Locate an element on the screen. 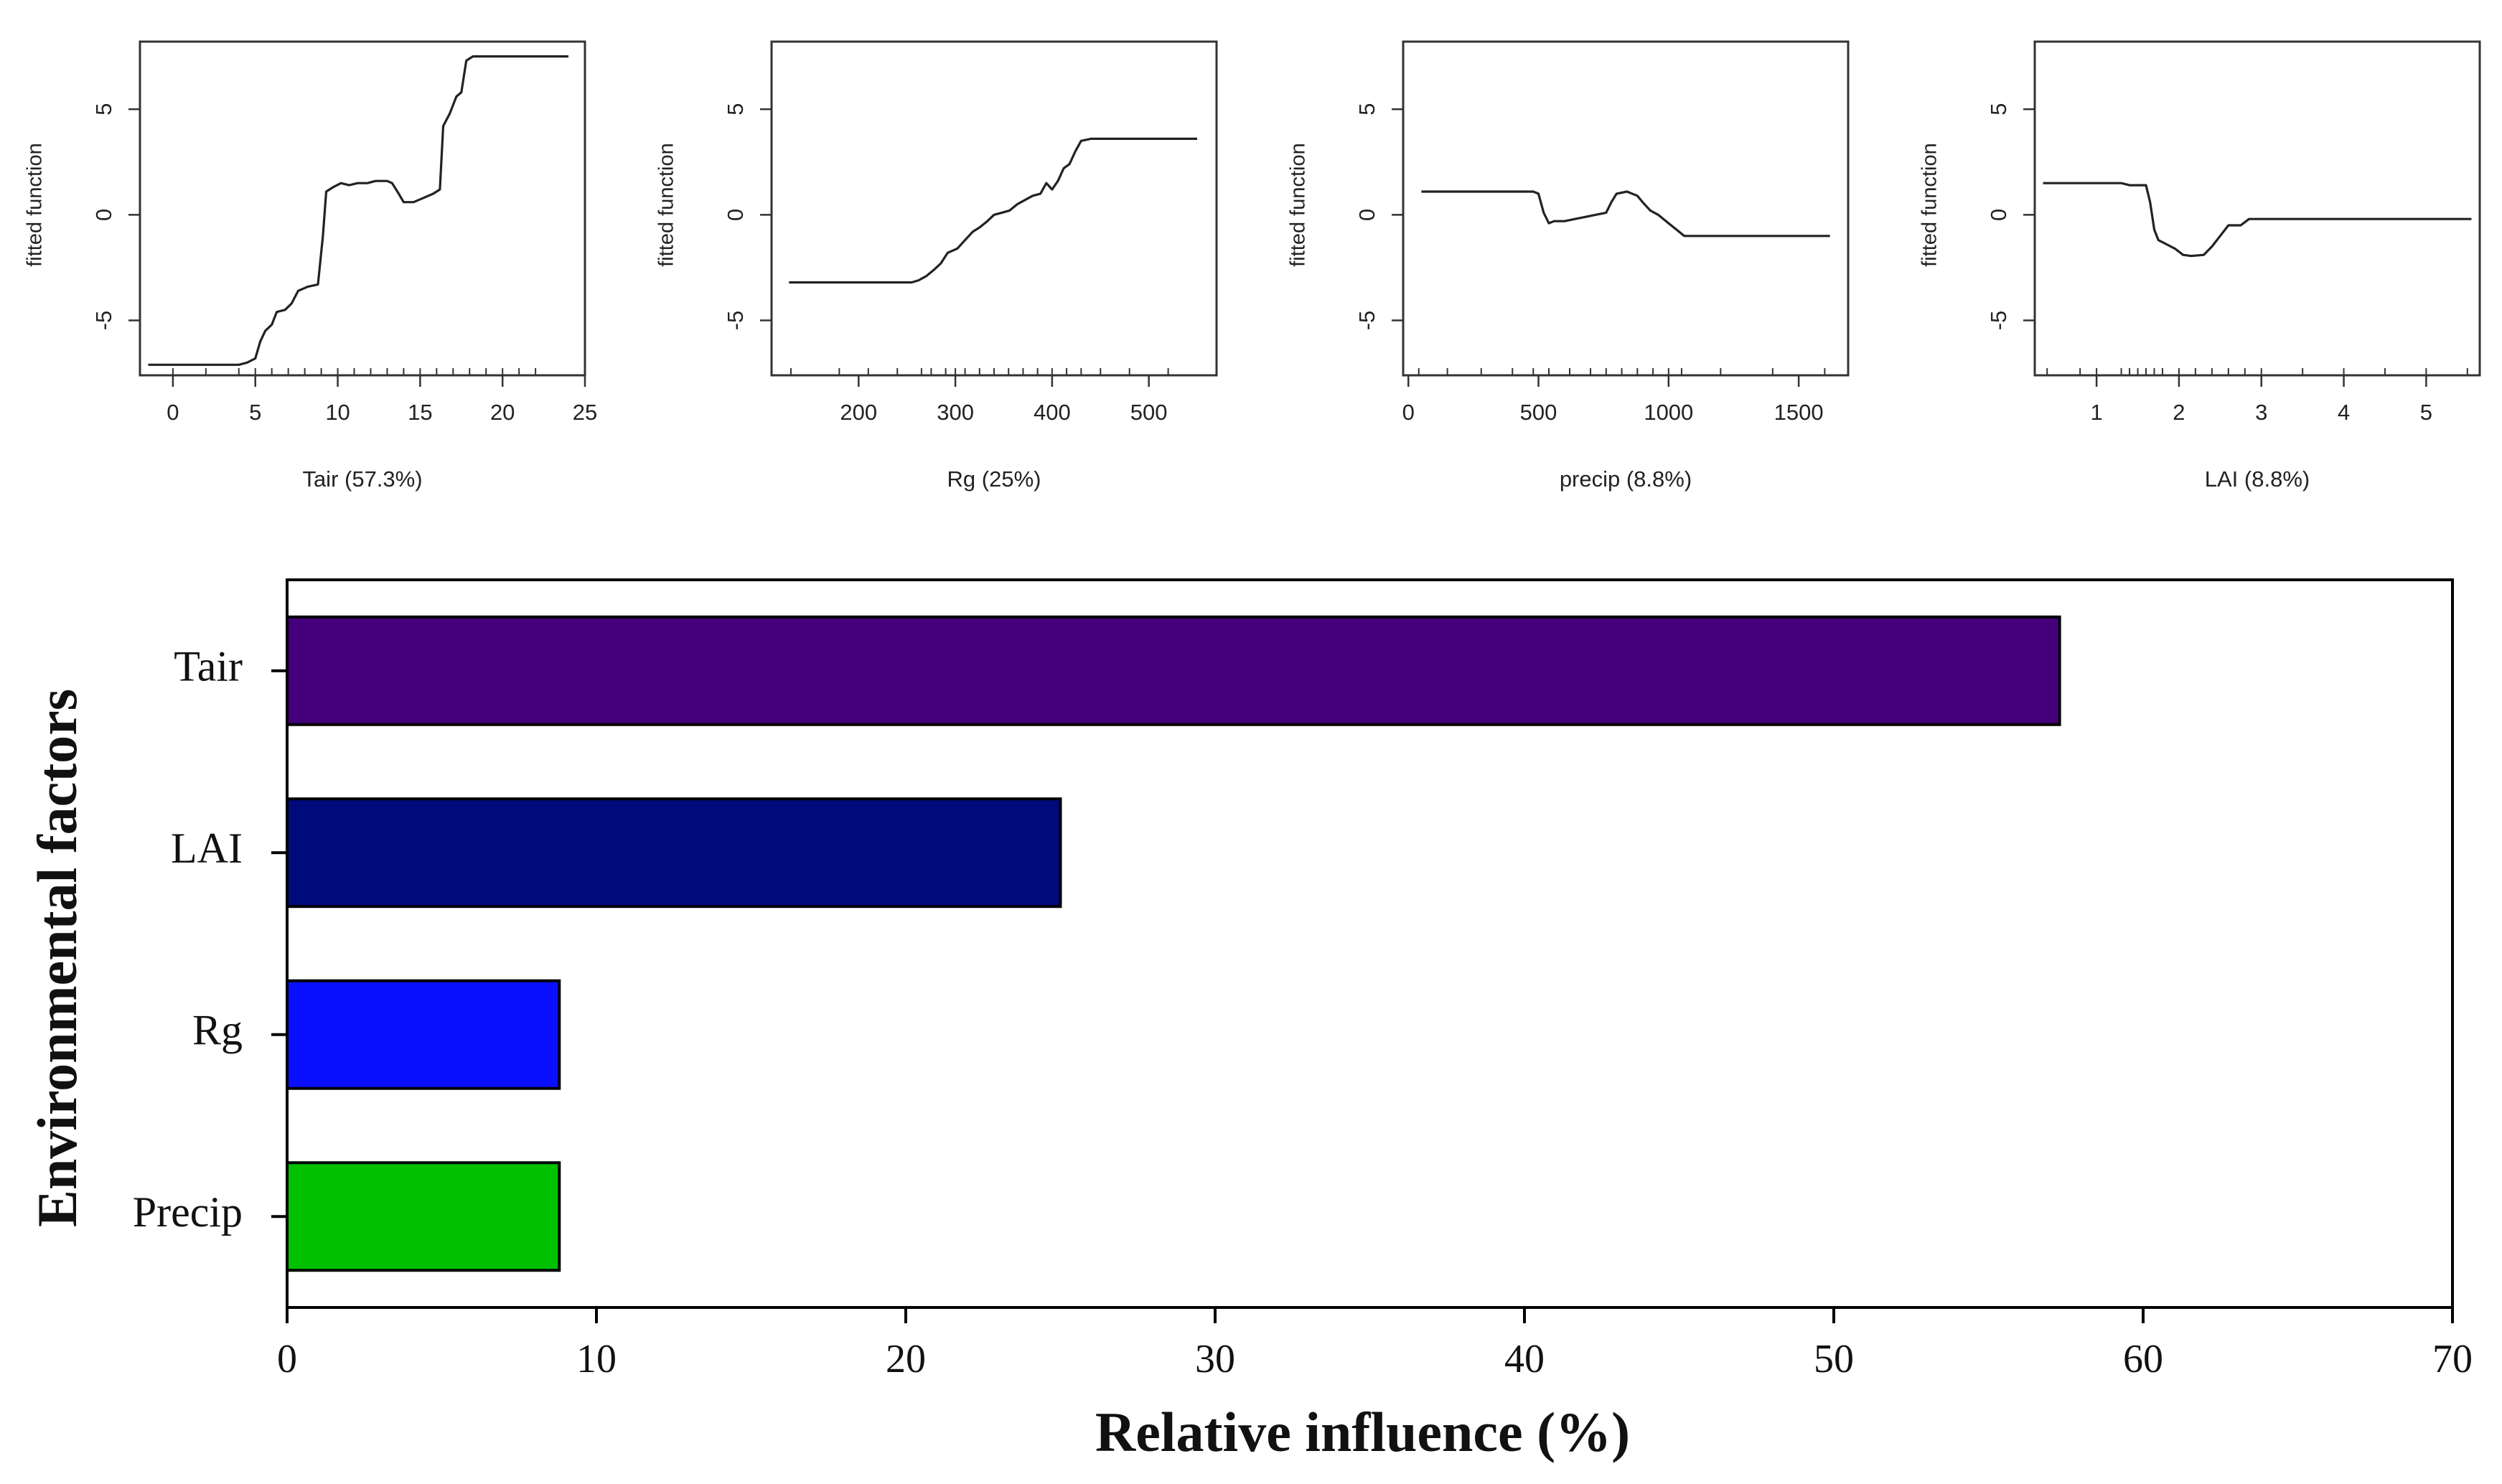  x-axis-label: Rg (25%) is located at coordinates (994, 479).